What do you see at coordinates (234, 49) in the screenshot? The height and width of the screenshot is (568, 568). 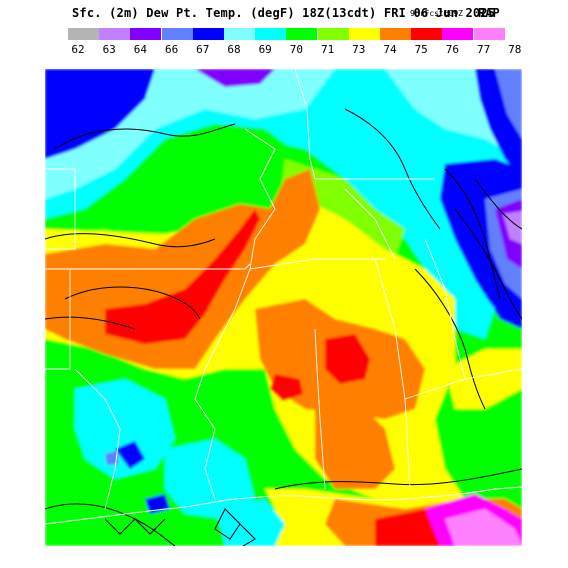 I see `legend-label: 68` at bounding box center [234, 49].